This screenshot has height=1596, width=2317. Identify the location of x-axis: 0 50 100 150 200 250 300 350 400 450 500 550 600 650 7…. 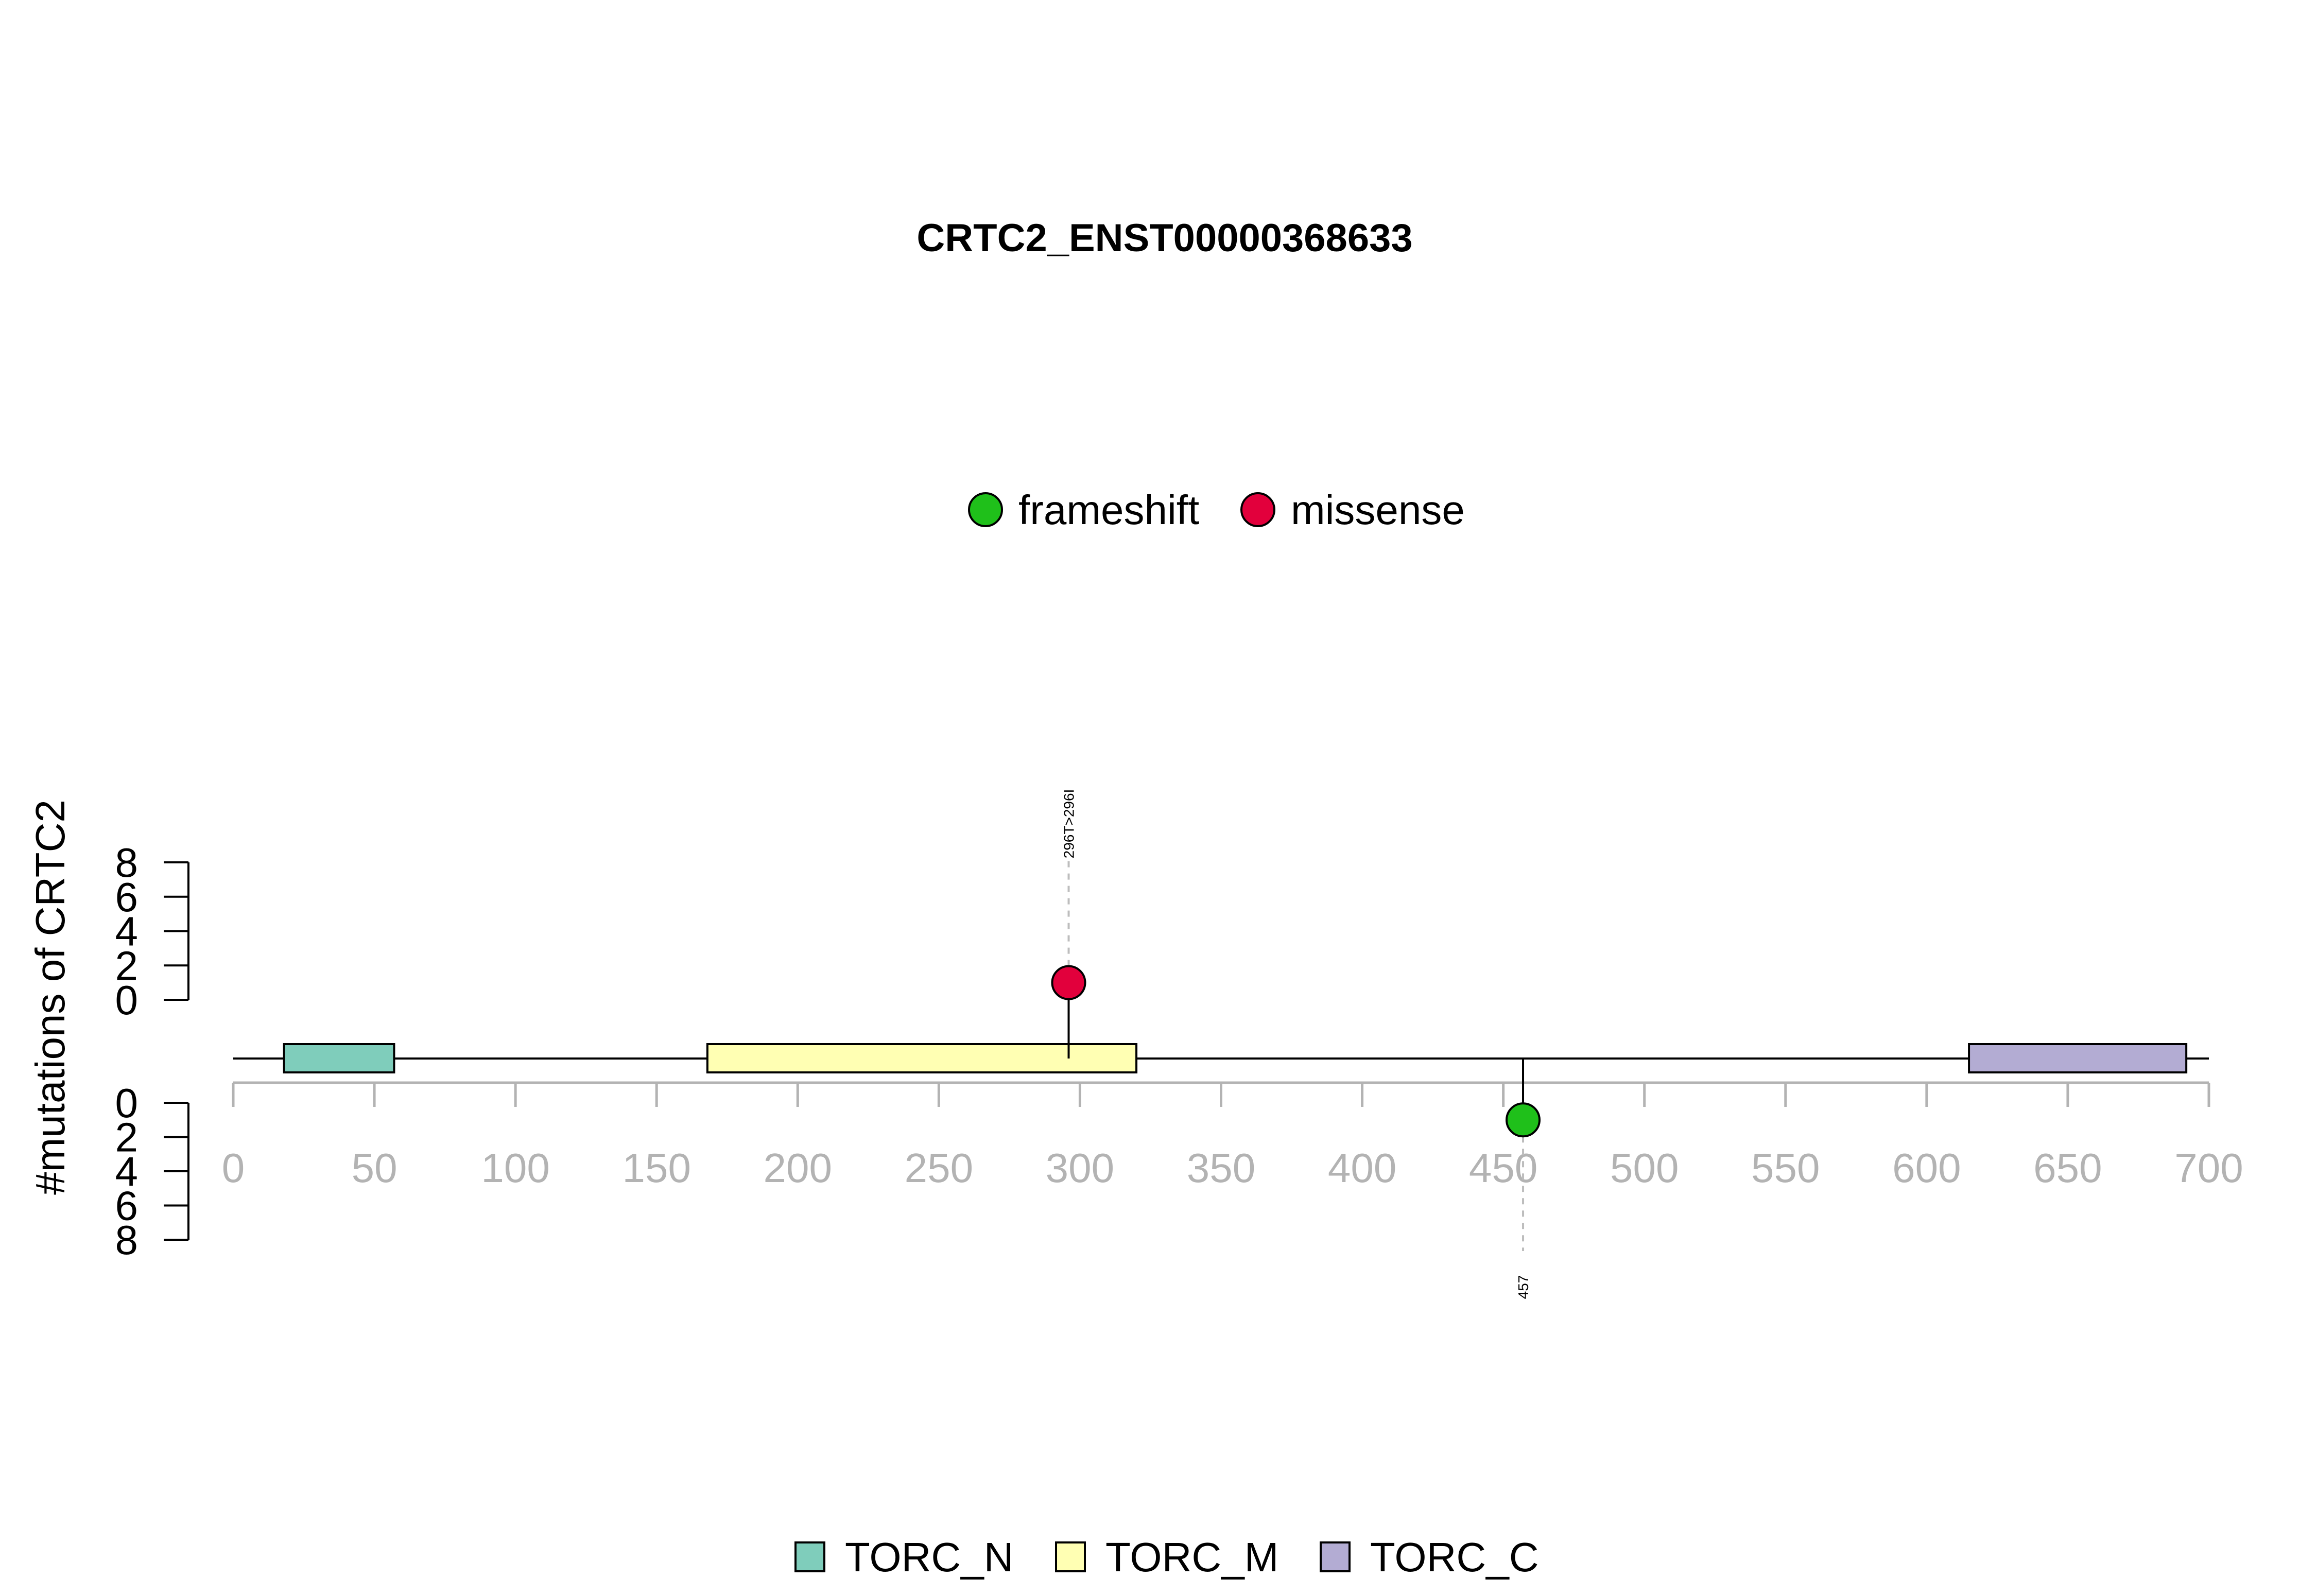
(1232, 1136).